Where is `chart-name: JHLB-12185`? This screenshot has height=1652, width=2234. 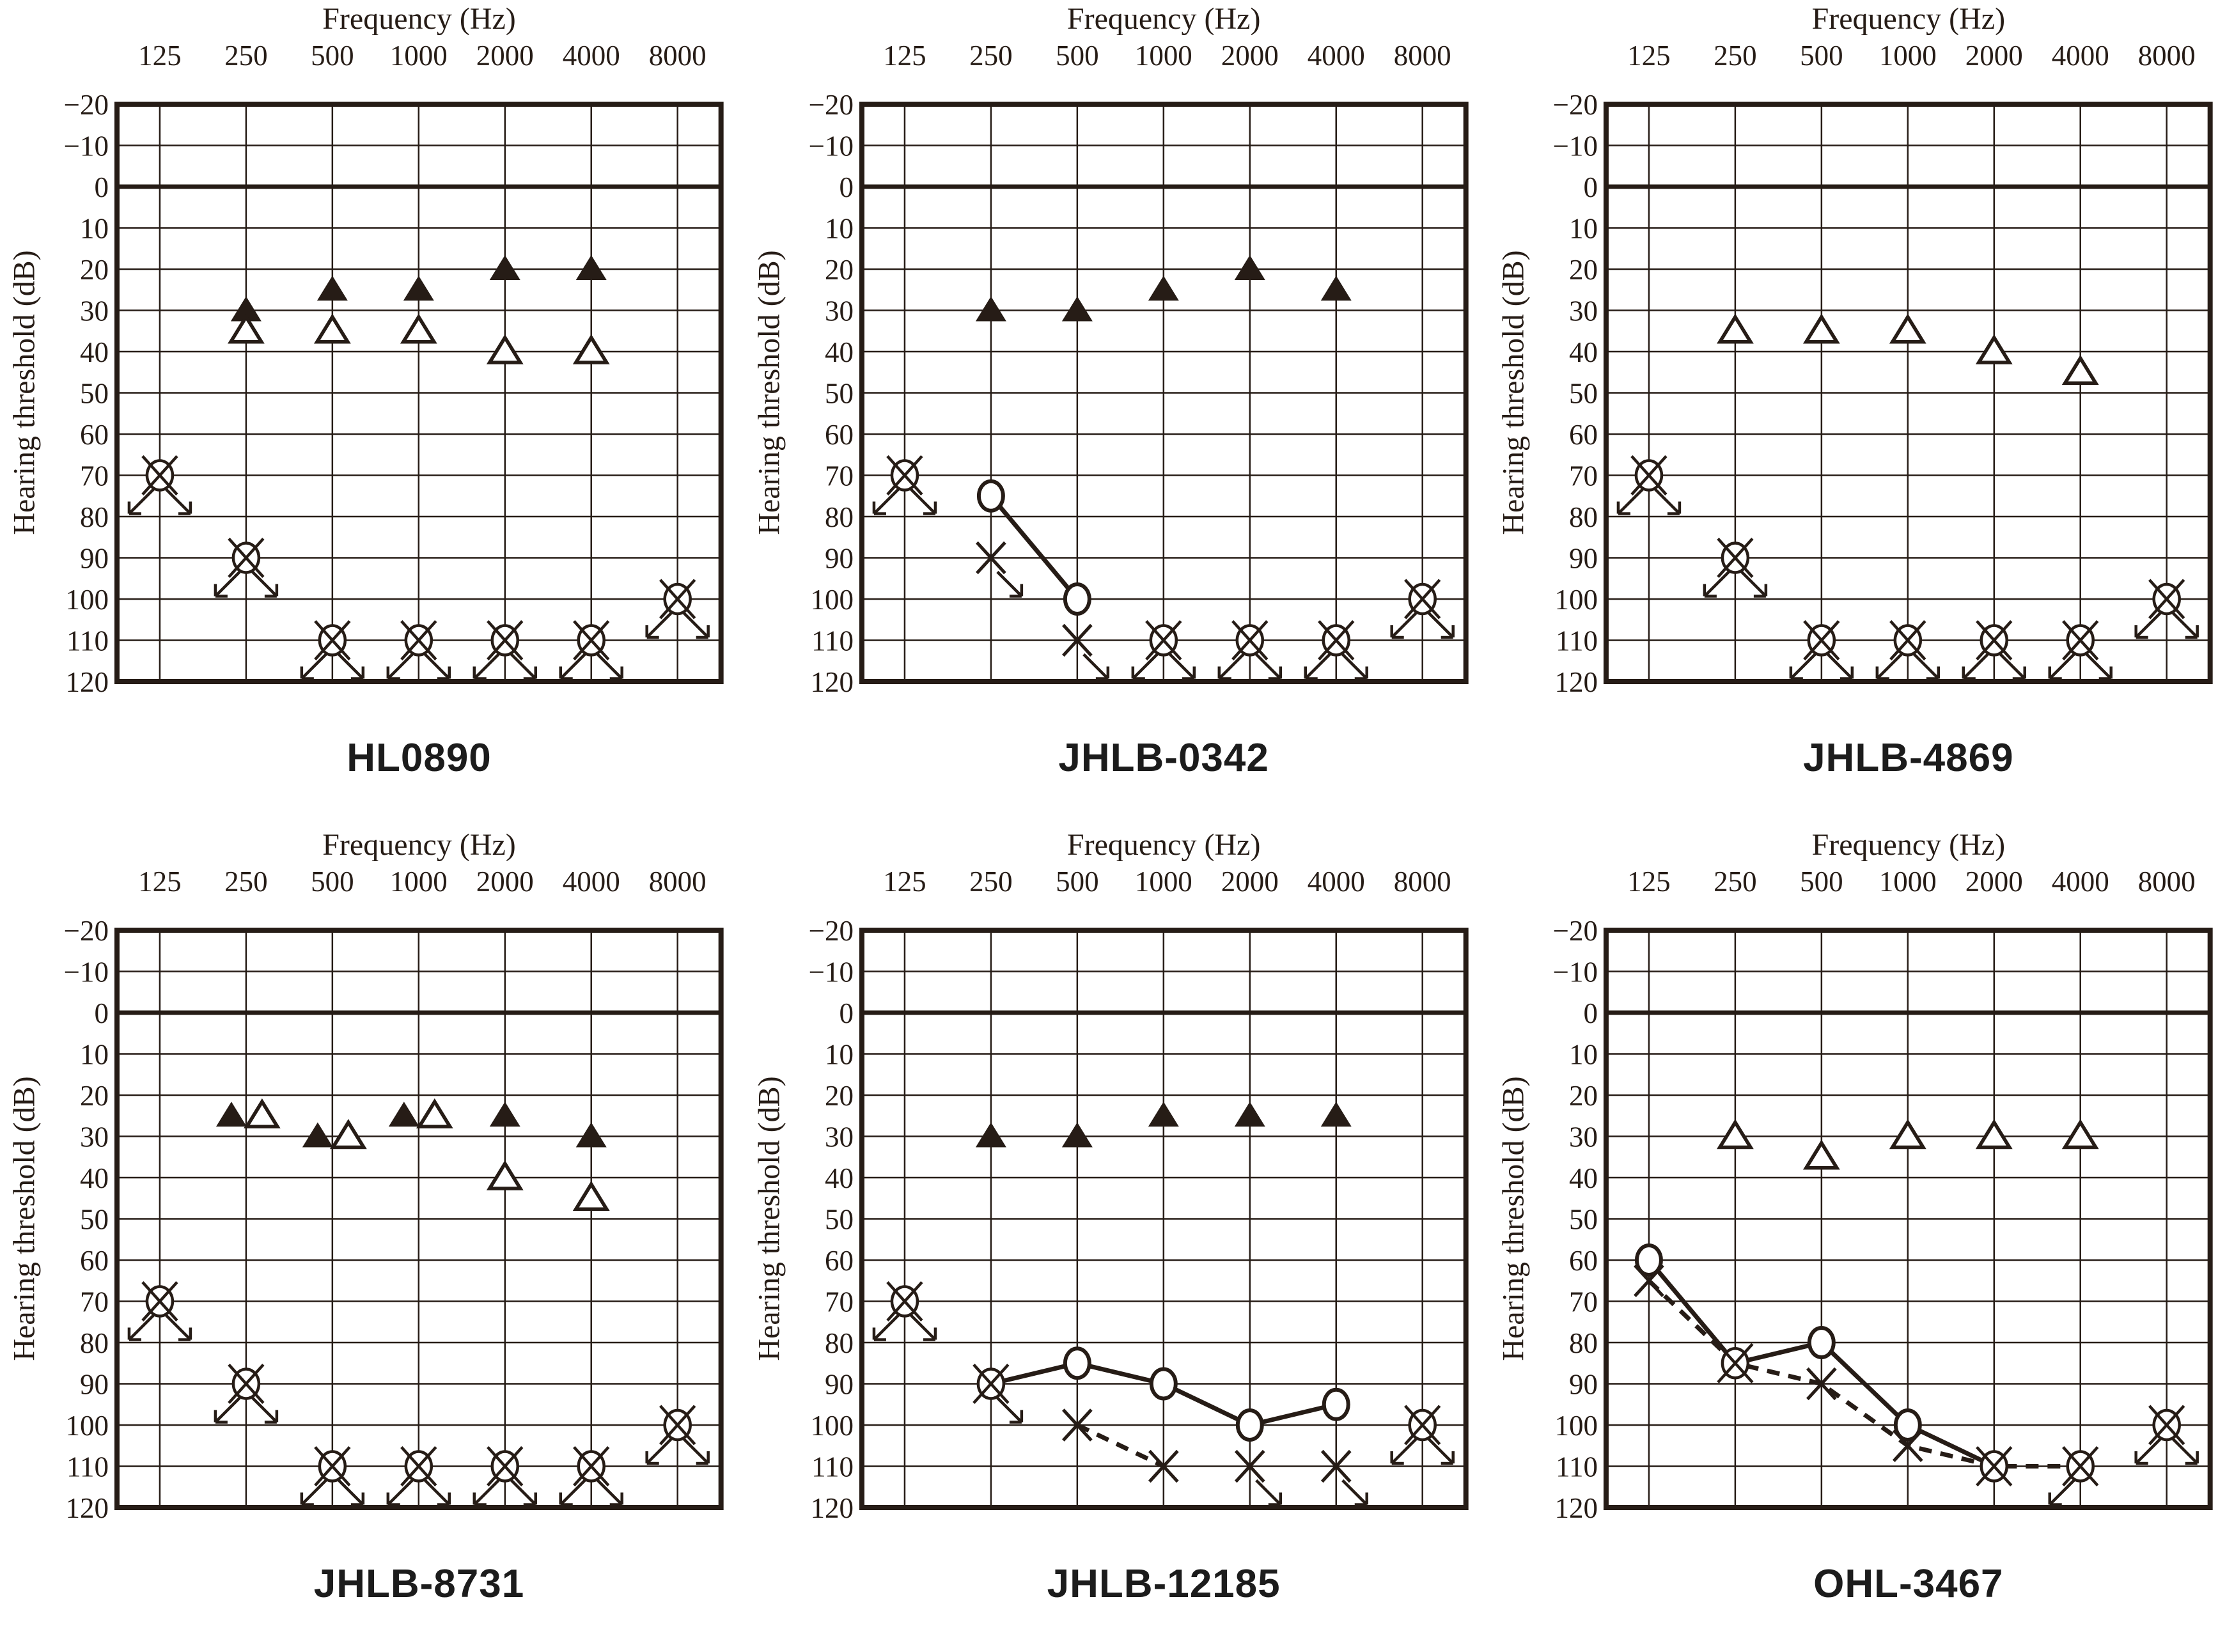
chart-name: JHLB-12185 is located at coordinates (1164, 1584).